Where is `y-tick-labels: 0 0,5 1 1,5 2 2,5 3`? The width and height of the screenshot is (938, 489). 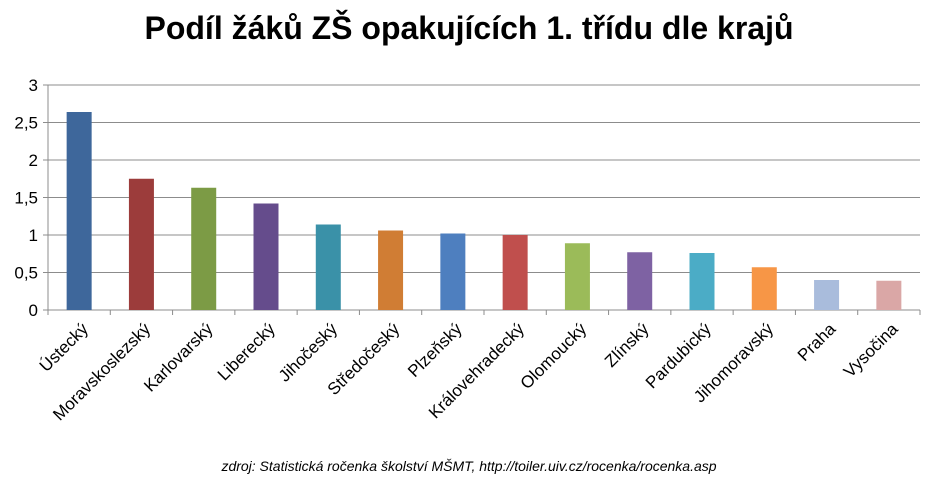
y-tick-labels: 0 0,5 1 1,5 2 2,5 3 is located at coordinates (26, 198).